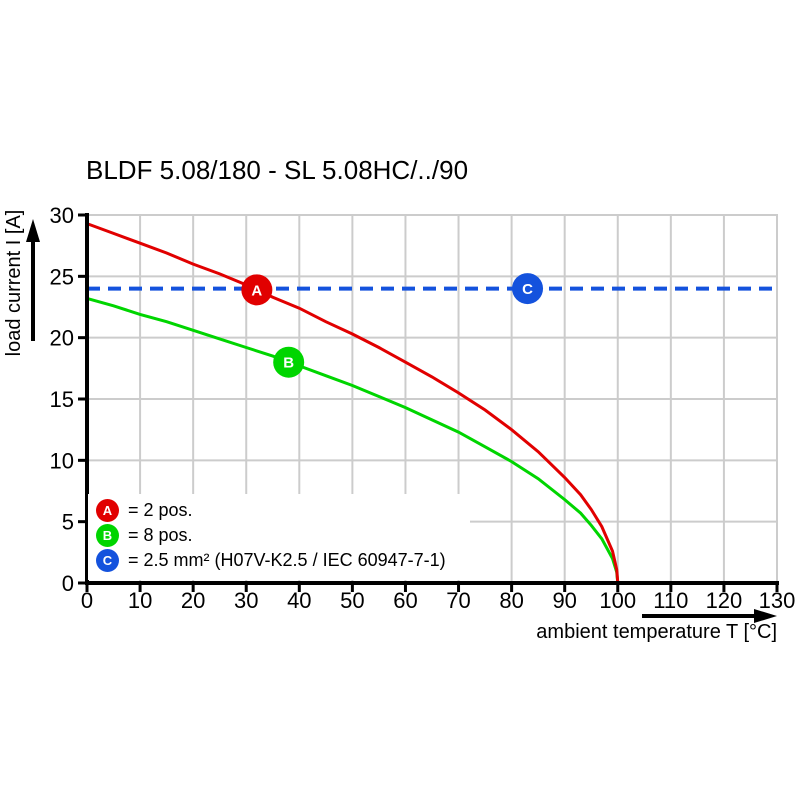 The height and width of the screenshot is (800, 800). I want to click on legend-item-wire: C = 2.5 mm² (H07V-K2.5 / IEC 60947-7-1), so click(283, 560).